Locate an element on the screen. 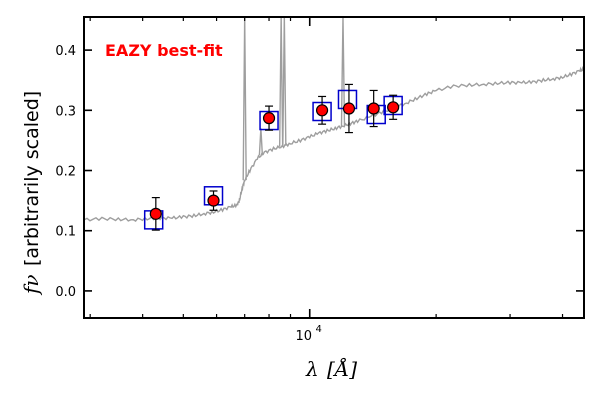  annotation-label: EAZY best-fit is located at coordinates (164, 50).